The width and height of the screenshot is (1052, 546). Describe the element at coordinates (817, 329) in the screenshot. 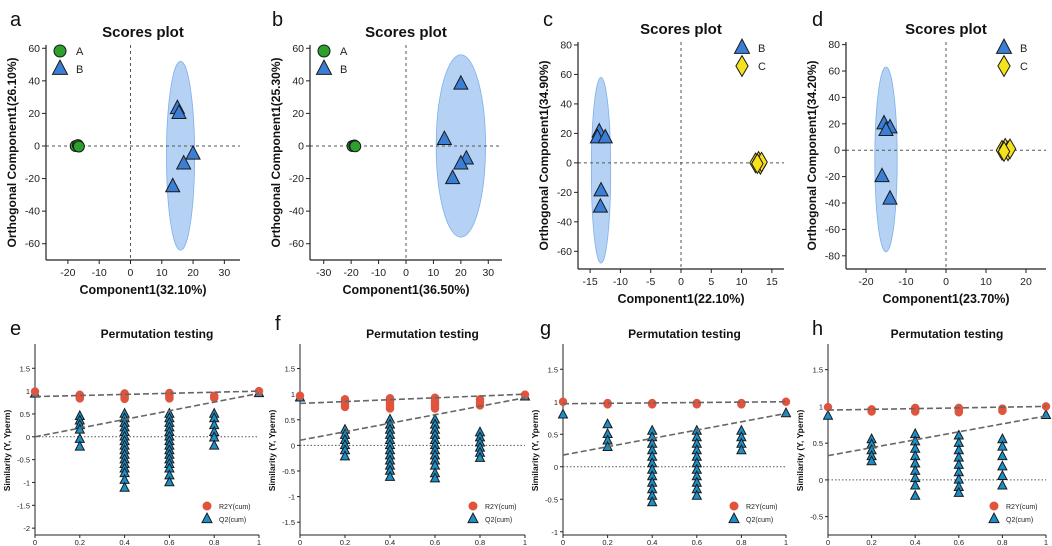

I see `panel-letter-h: h` at that location.